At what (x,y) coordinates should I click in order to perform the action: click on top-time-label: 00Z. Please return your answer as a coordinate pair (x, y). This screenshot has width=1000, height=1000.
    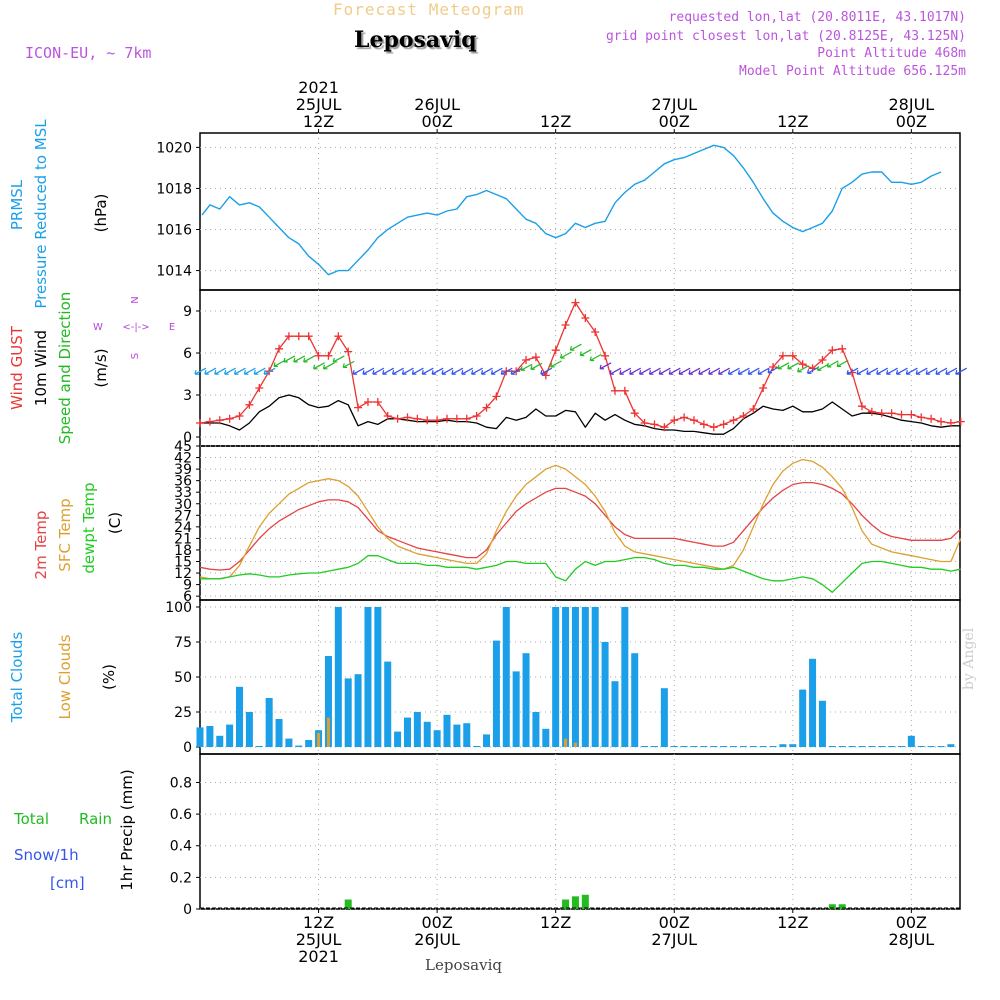
    Looking at the image, I should click on (911, 121).